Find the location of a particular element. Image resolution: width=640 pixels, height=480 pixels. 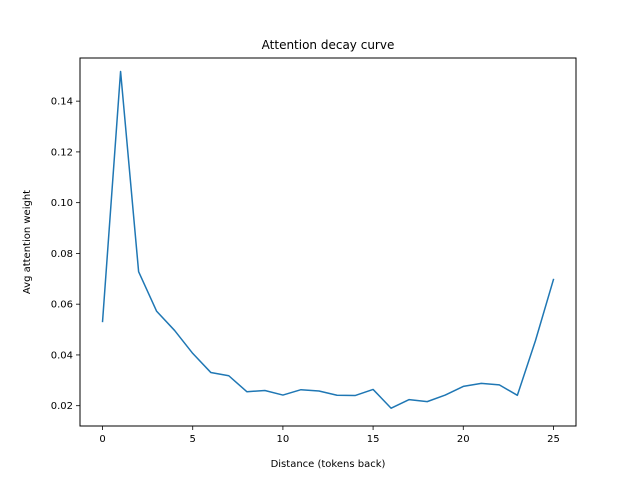

x-tick-label: 0 is located at coordinates (102, 439).